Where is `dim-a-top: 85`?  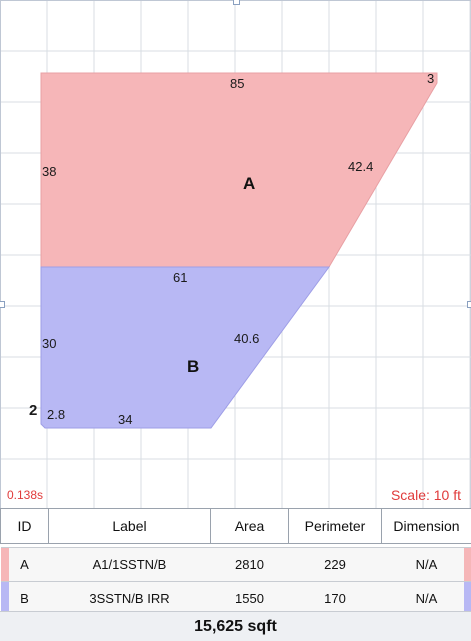 dim-a-top: 85 is located at coordinates (237, 83).